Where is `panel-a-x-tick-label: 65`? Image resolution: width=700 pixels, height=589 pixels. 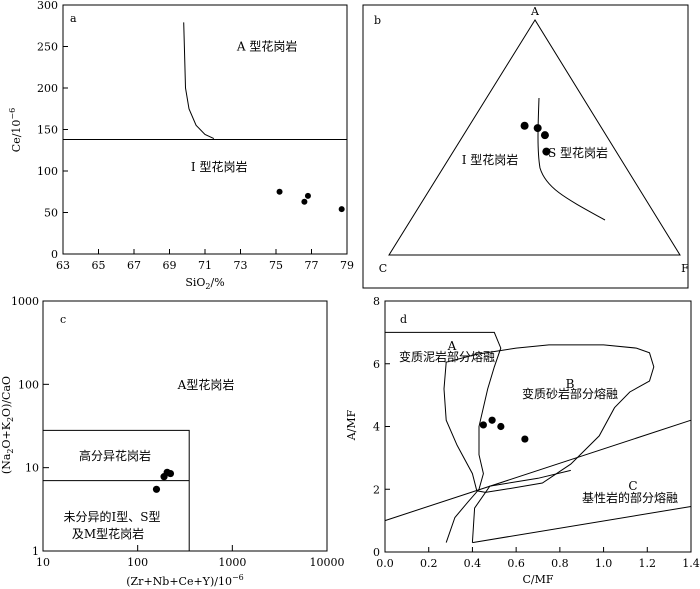
panel-a-x-tick-label: 65 is located at coordinates (99, 265).